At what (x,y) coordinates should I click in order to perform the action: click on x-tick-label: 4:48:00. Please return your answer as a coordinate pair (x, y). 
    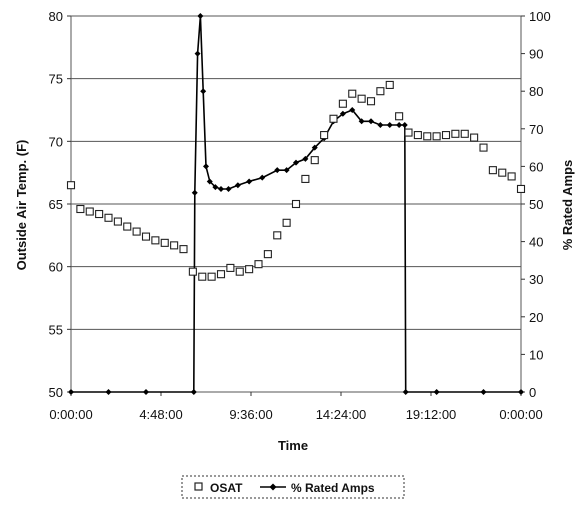
    Looking at the image, I should click on (160, 414).